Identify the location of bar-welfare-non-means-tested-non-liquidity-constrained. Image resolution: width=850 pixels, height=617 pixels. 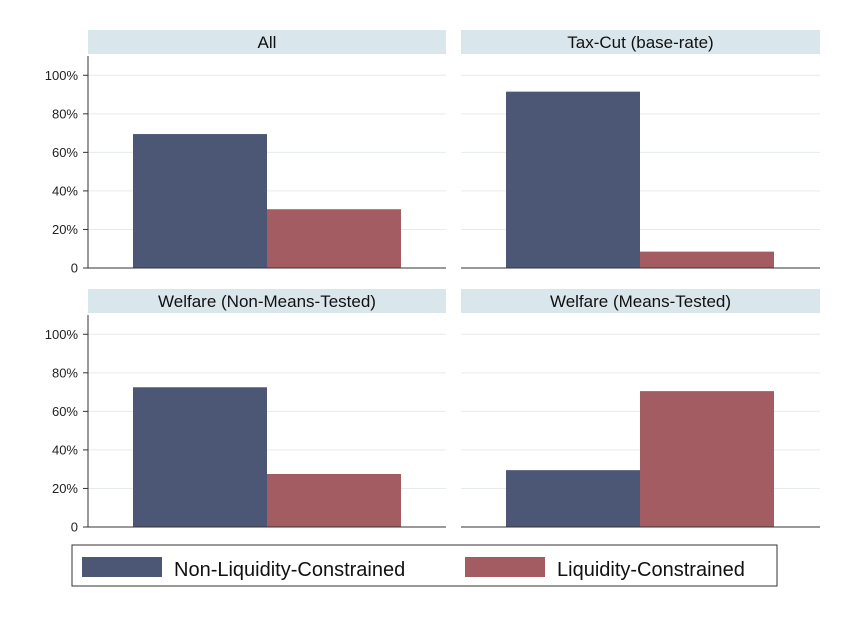
(200, 457).